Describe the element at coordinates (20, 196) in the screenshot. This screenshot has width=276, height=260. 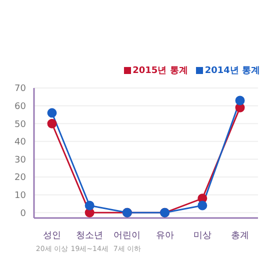
I see `y-tick-label: 10` at that location.